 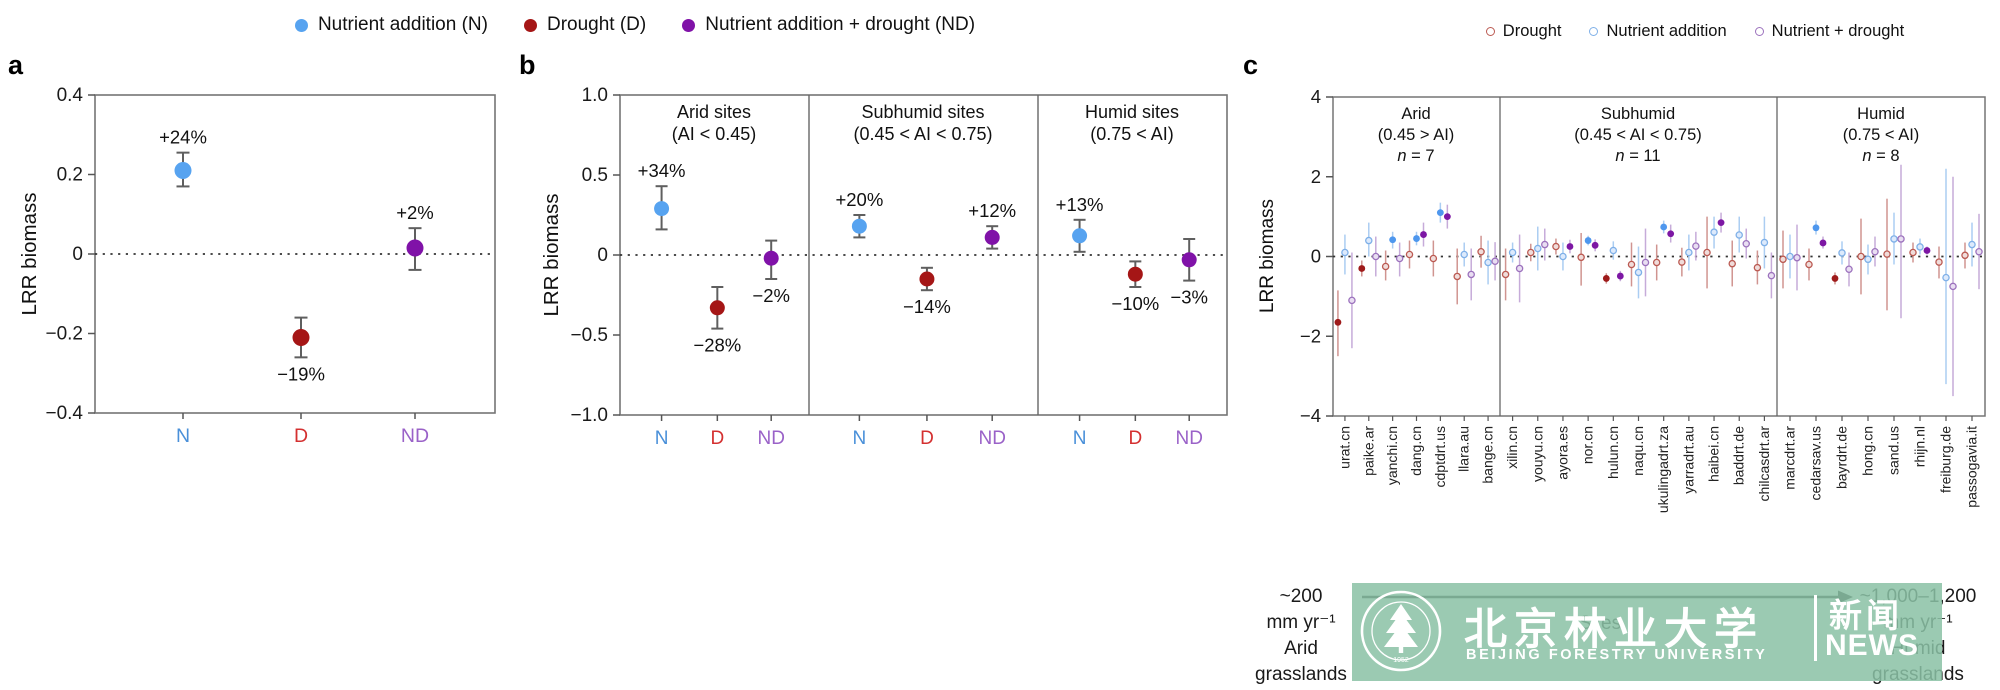 I want to click on percent-label: +34%, so click(x=662, y=170).